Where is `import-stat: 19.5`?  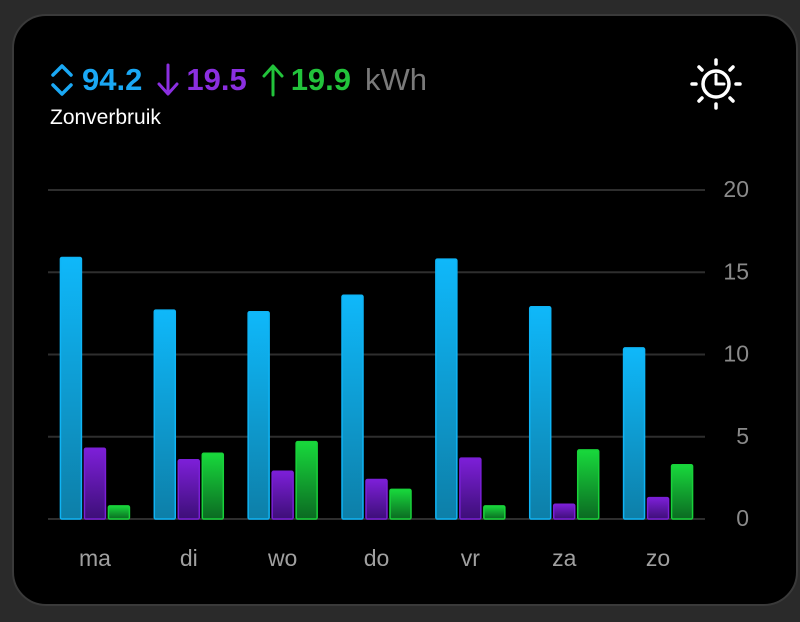
import-stat: 19.5 is located at coordinates (201, 80).